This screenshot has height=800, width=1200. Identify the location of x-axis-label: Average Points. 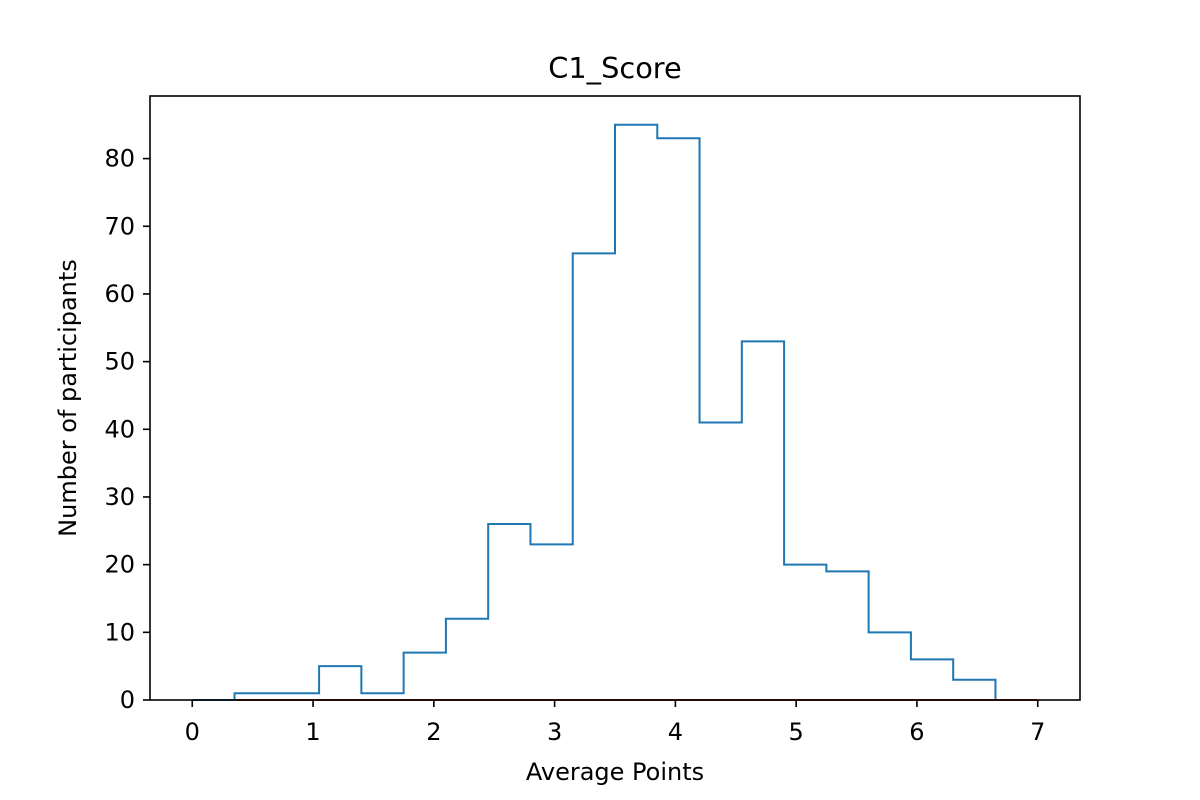
(615, 772).